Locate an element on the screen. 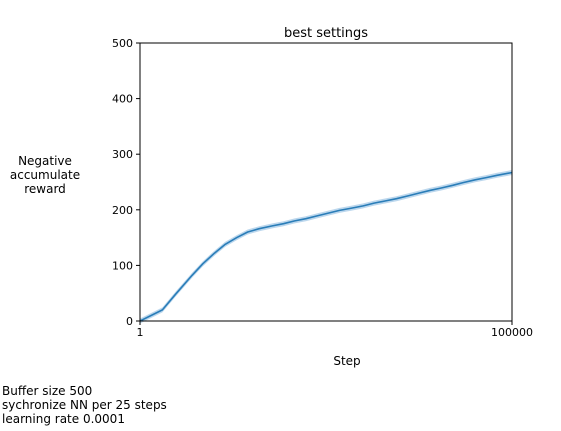  buffer-size-caption: Buffer size 500 is located at coordinates (47, 391).